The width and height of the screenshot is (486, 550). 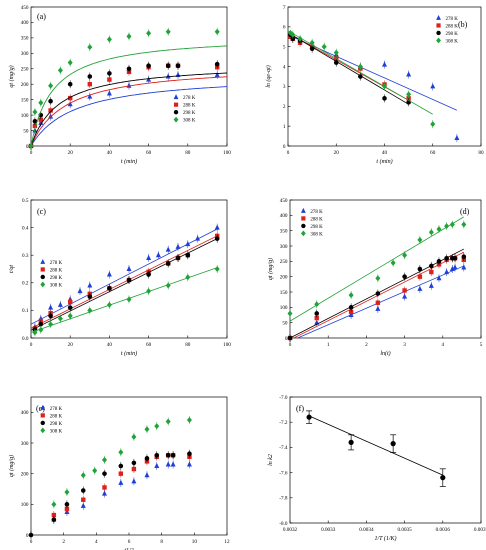 I want to click on panel-label: (c), so click(x=41, y=211).